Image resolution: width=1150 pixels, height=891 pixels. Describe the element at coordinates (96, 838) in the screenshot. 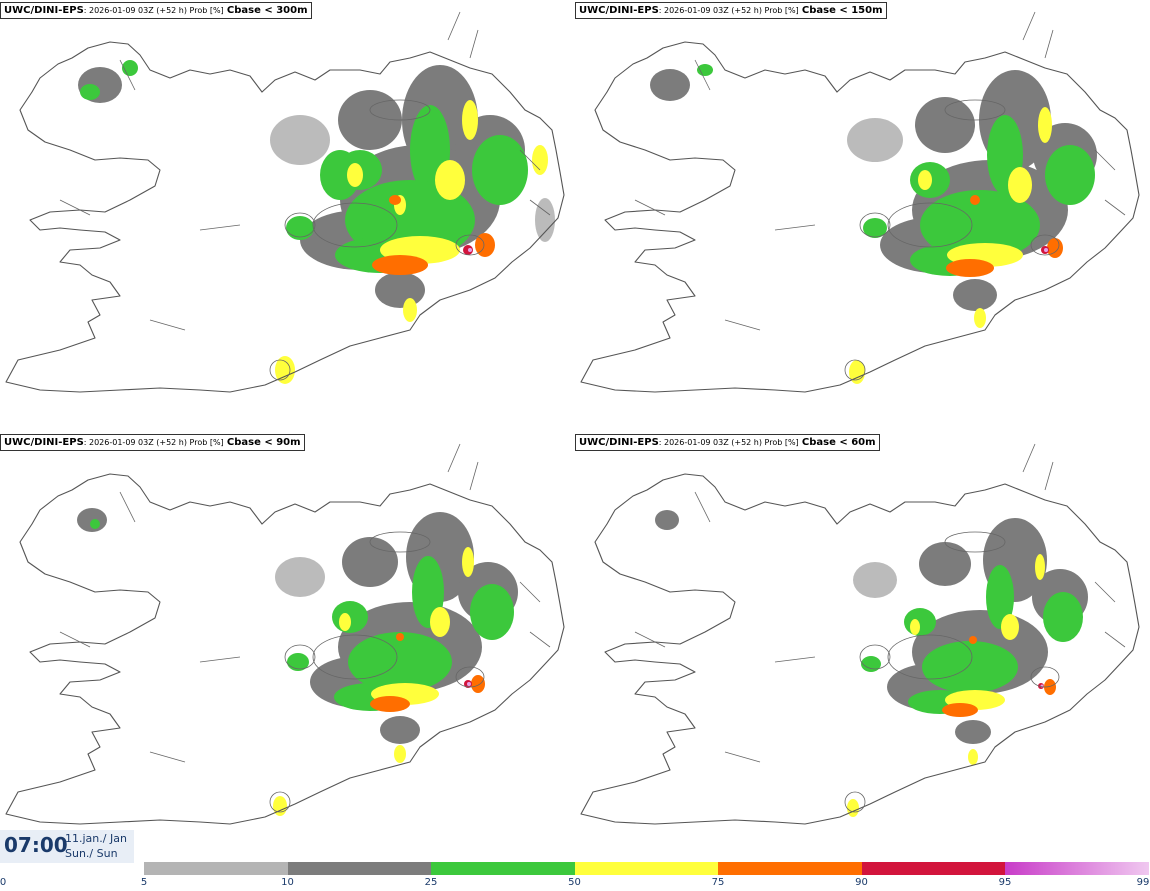

I see `valid-date: 11.jan./ Jan` at that location.